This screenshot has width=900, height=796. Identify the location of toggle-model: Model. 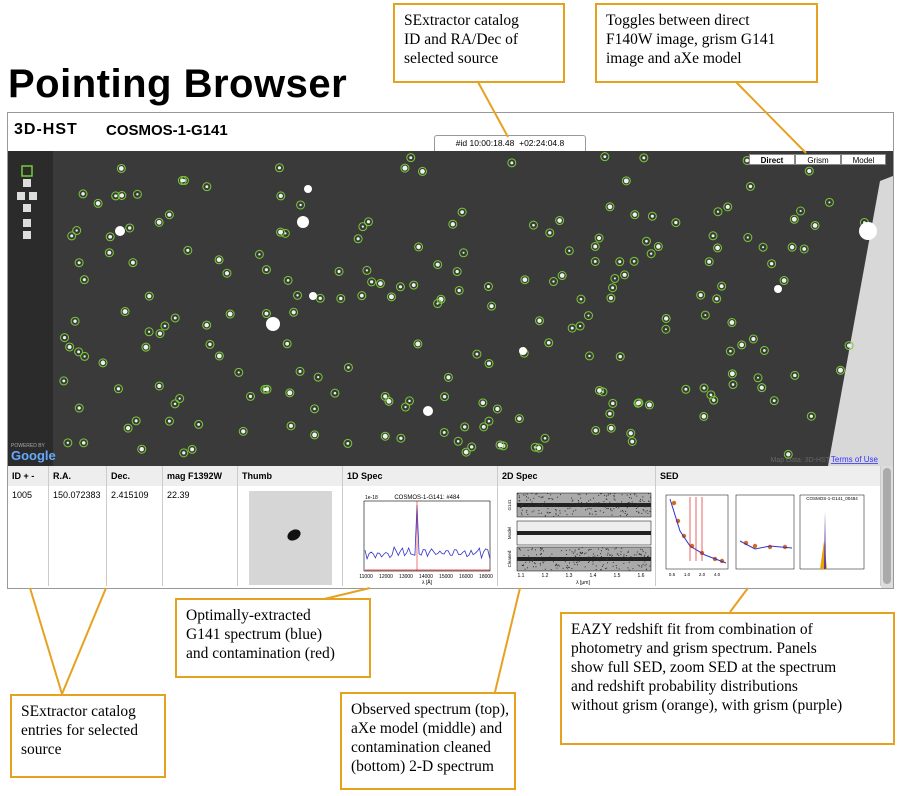
(863, 159).